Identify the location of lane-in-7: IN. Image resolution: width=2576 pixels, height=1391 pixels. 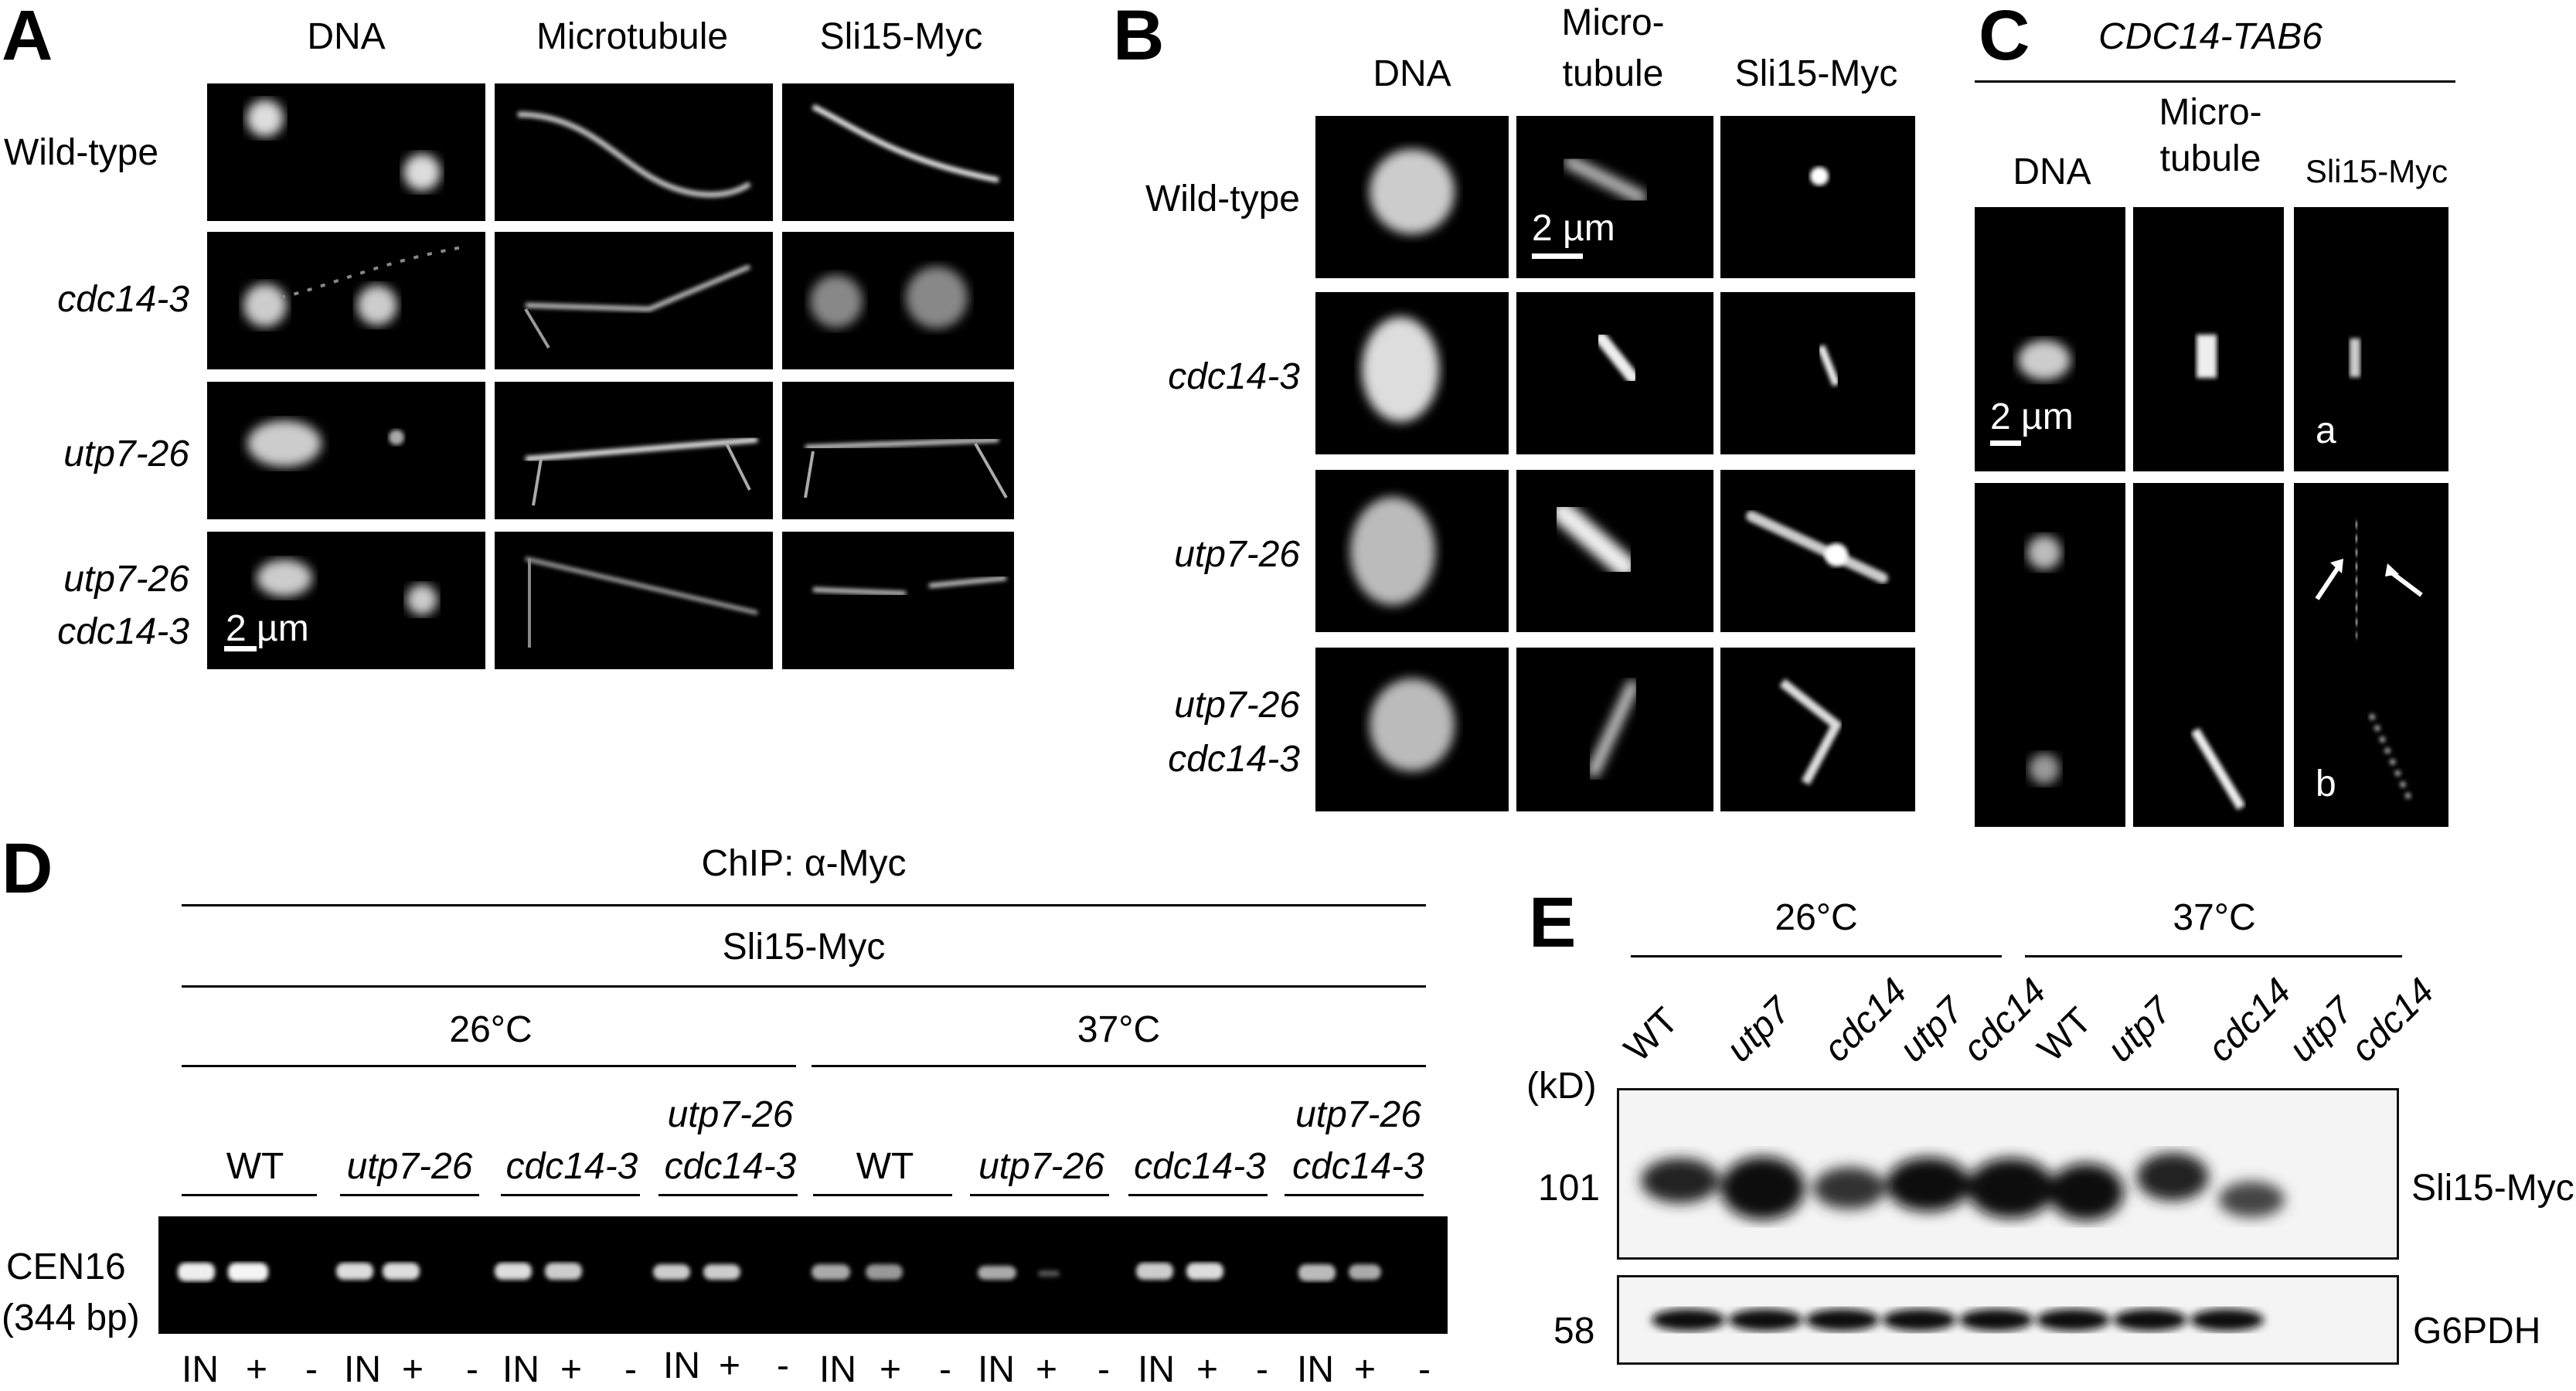
(1156, 1369).